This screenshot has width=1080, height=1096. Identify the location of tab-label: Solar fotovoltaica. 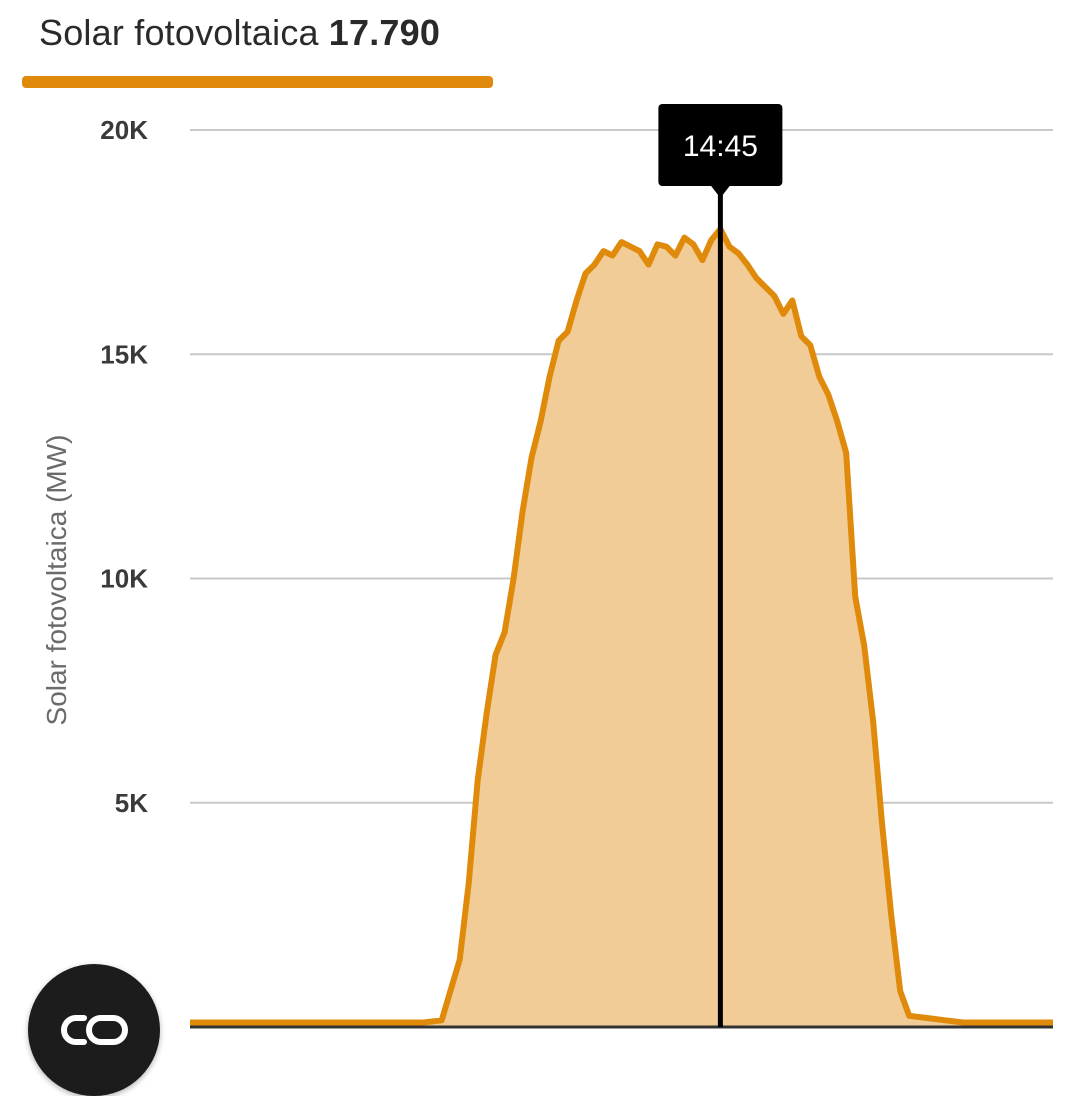
(179, 32).